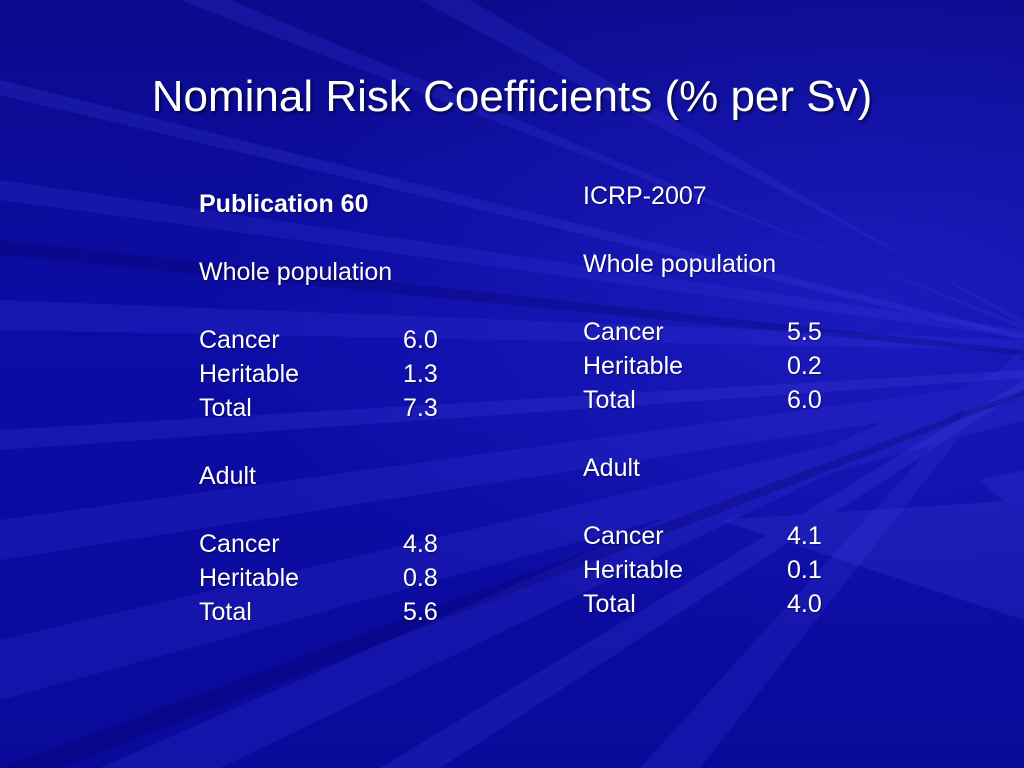  I want to click on table-row: Total 7.3, so click(329, 408).